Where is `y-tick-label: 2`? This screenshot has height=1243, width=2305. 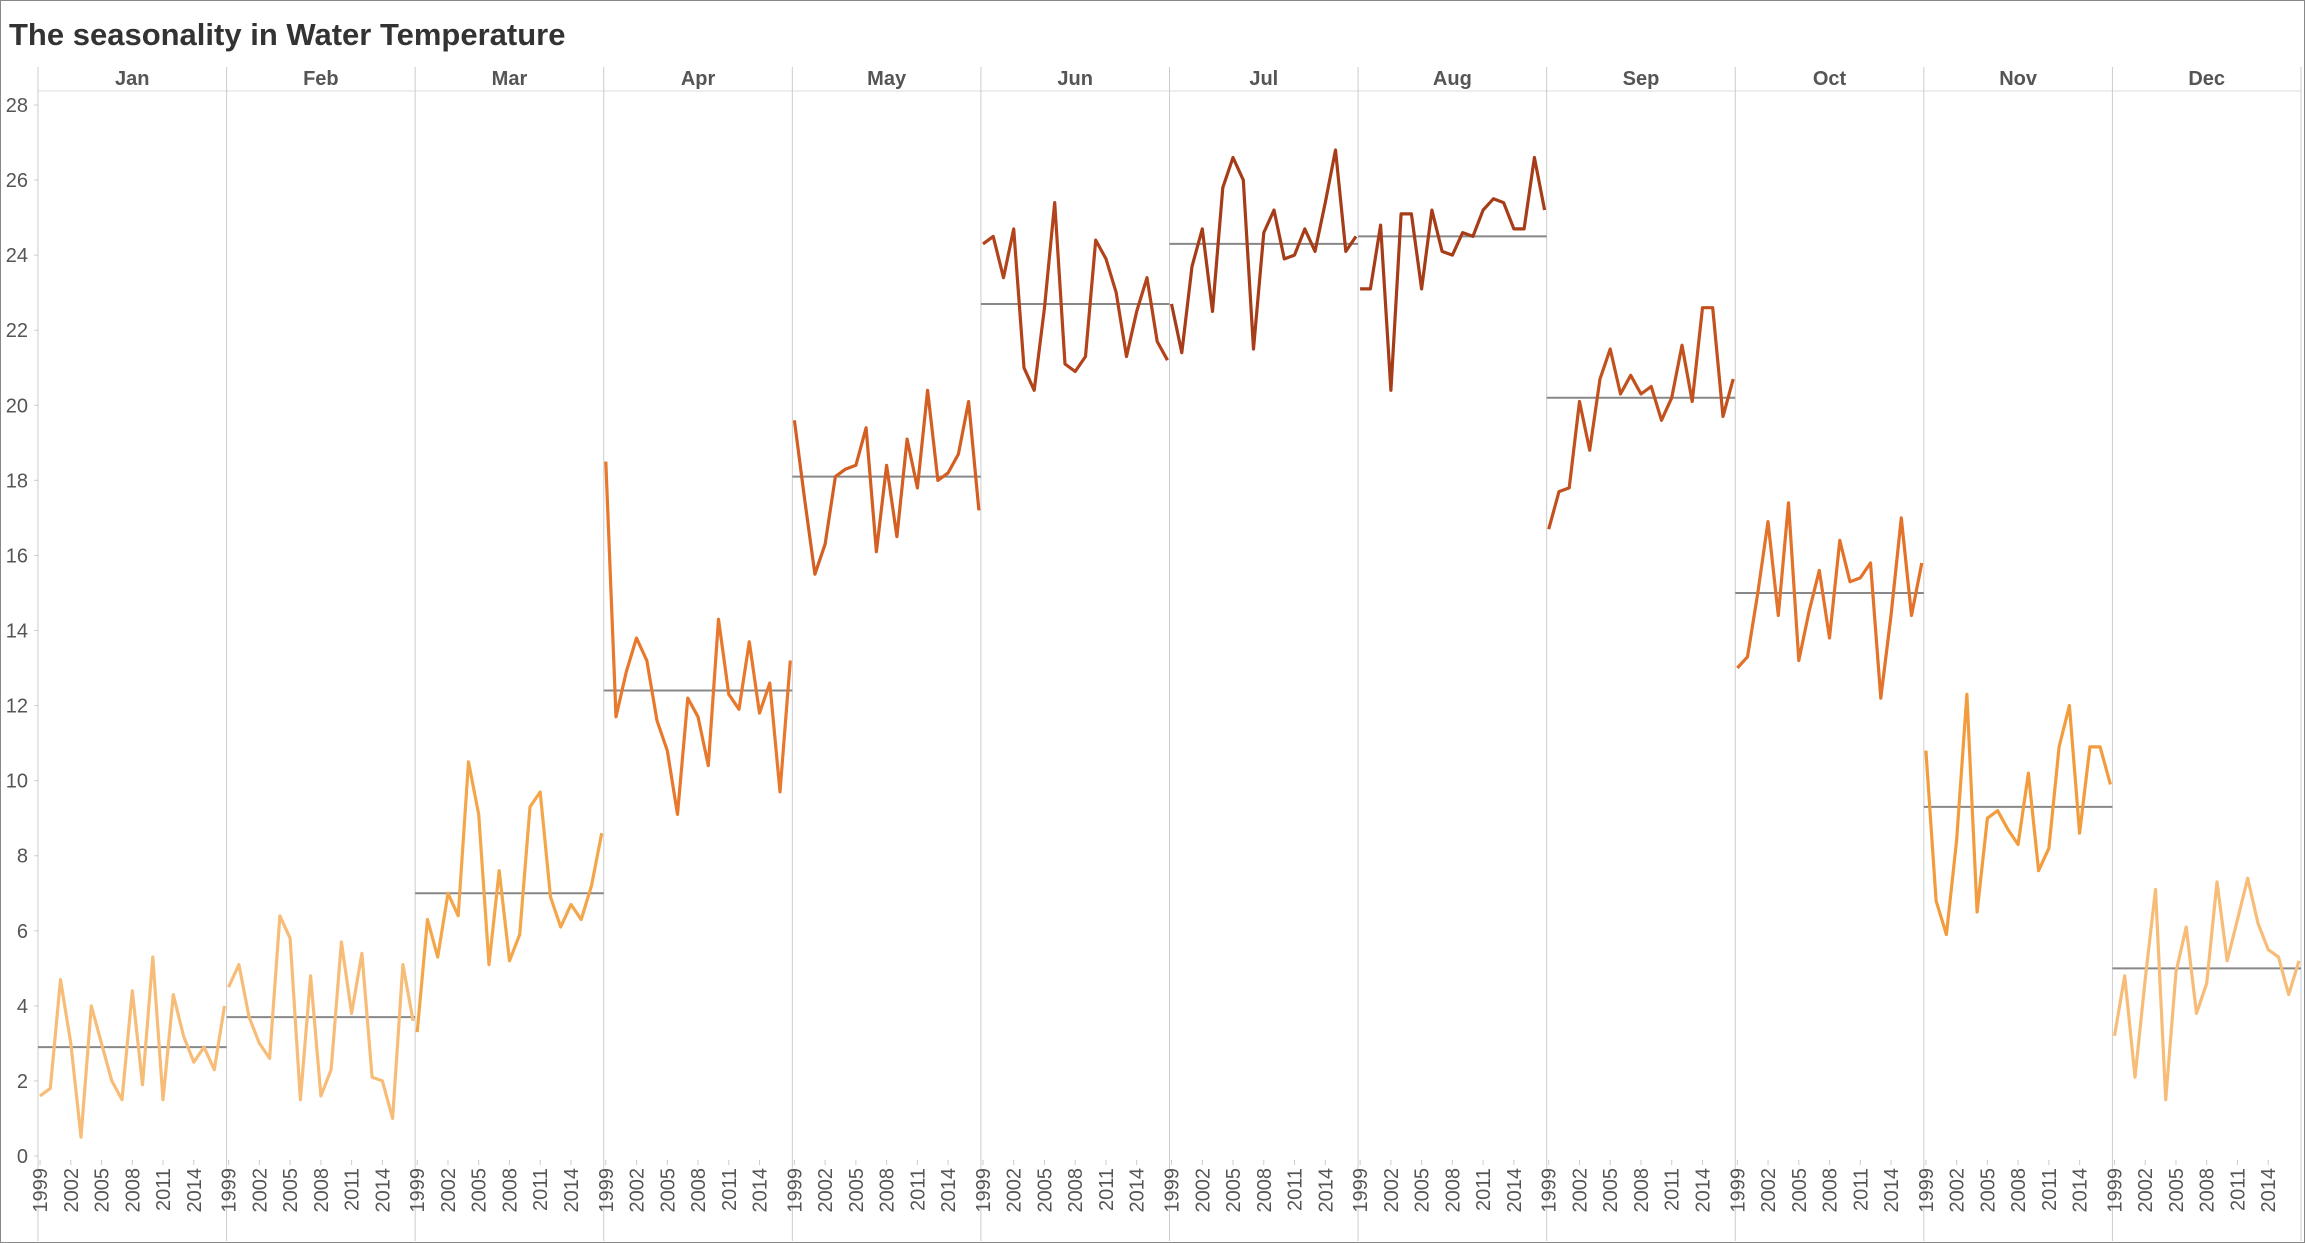 y-tick-label: 2 is located at coordinates (22, 1082).